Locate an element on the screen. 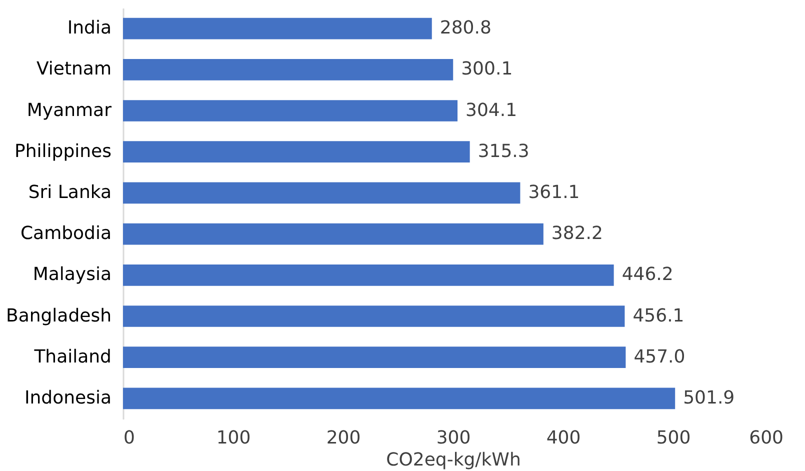  data-label: 304.1 is located at coordinates (492, 110).